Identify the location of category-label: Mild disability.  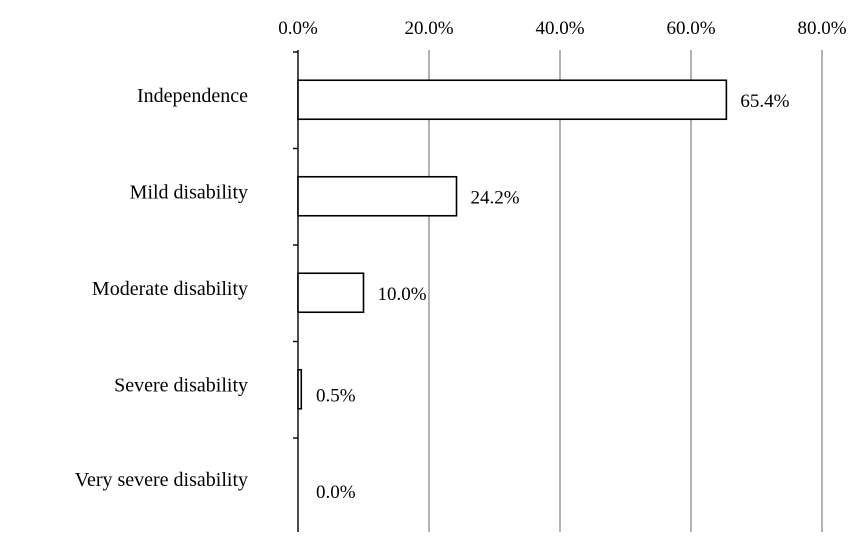
(189, 192).